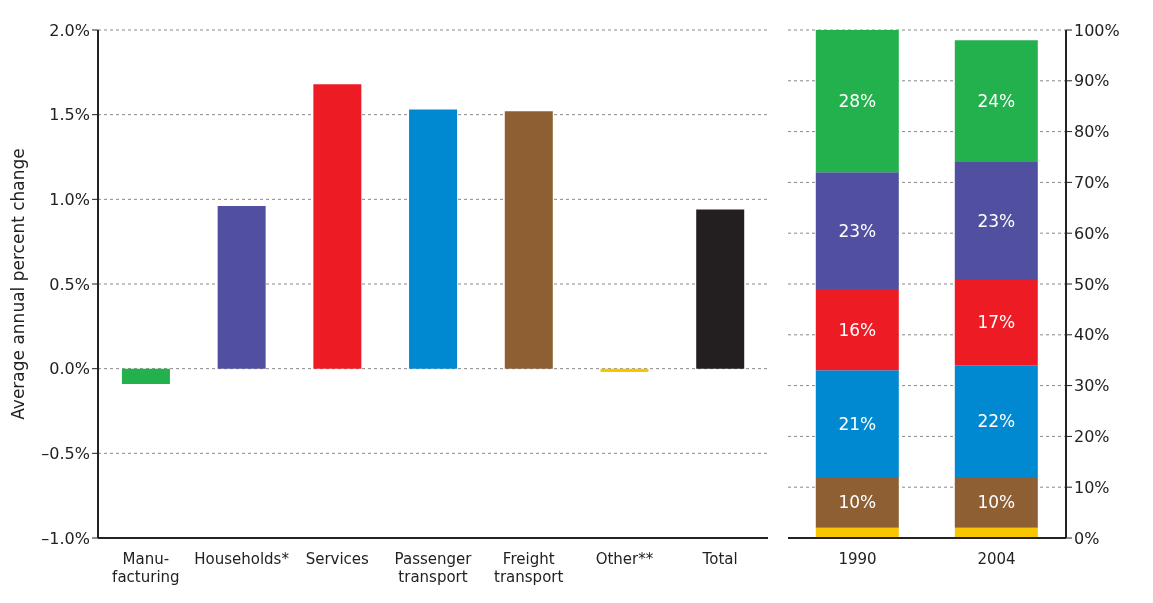 This screenshot has height=603, width=1153. What do you see at coordinates (529, 568) in the screenshot?
I see `x-tick-label: Freight transport` at bounding box center [529, 568].